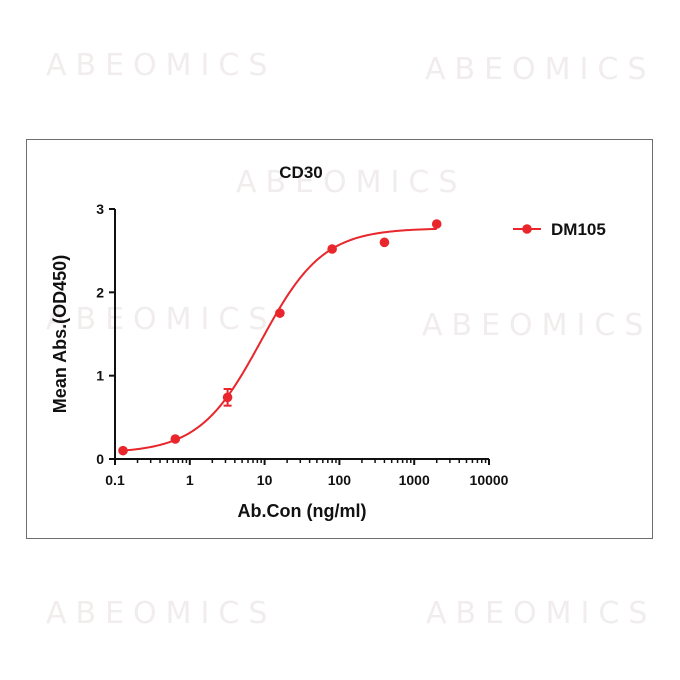 This screenshot has height=680, width=680. Describe the element at coordinates (100, 292) in the screenshot. I see `y-tick-label: 2` at that location.